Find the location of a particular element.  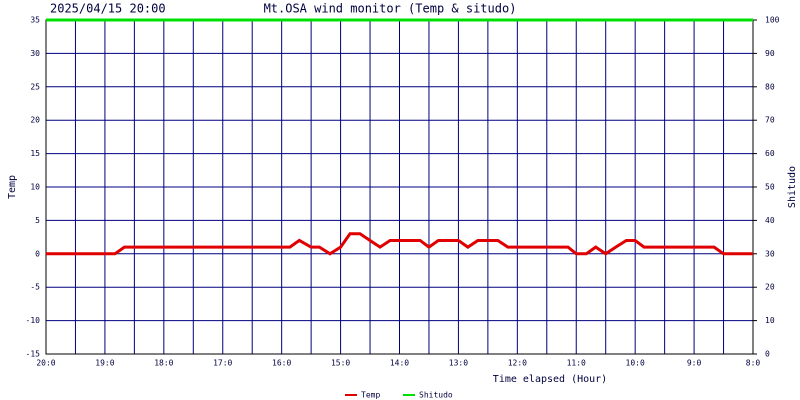

y-tick-label: 5 is located at coordinates (37, 220).